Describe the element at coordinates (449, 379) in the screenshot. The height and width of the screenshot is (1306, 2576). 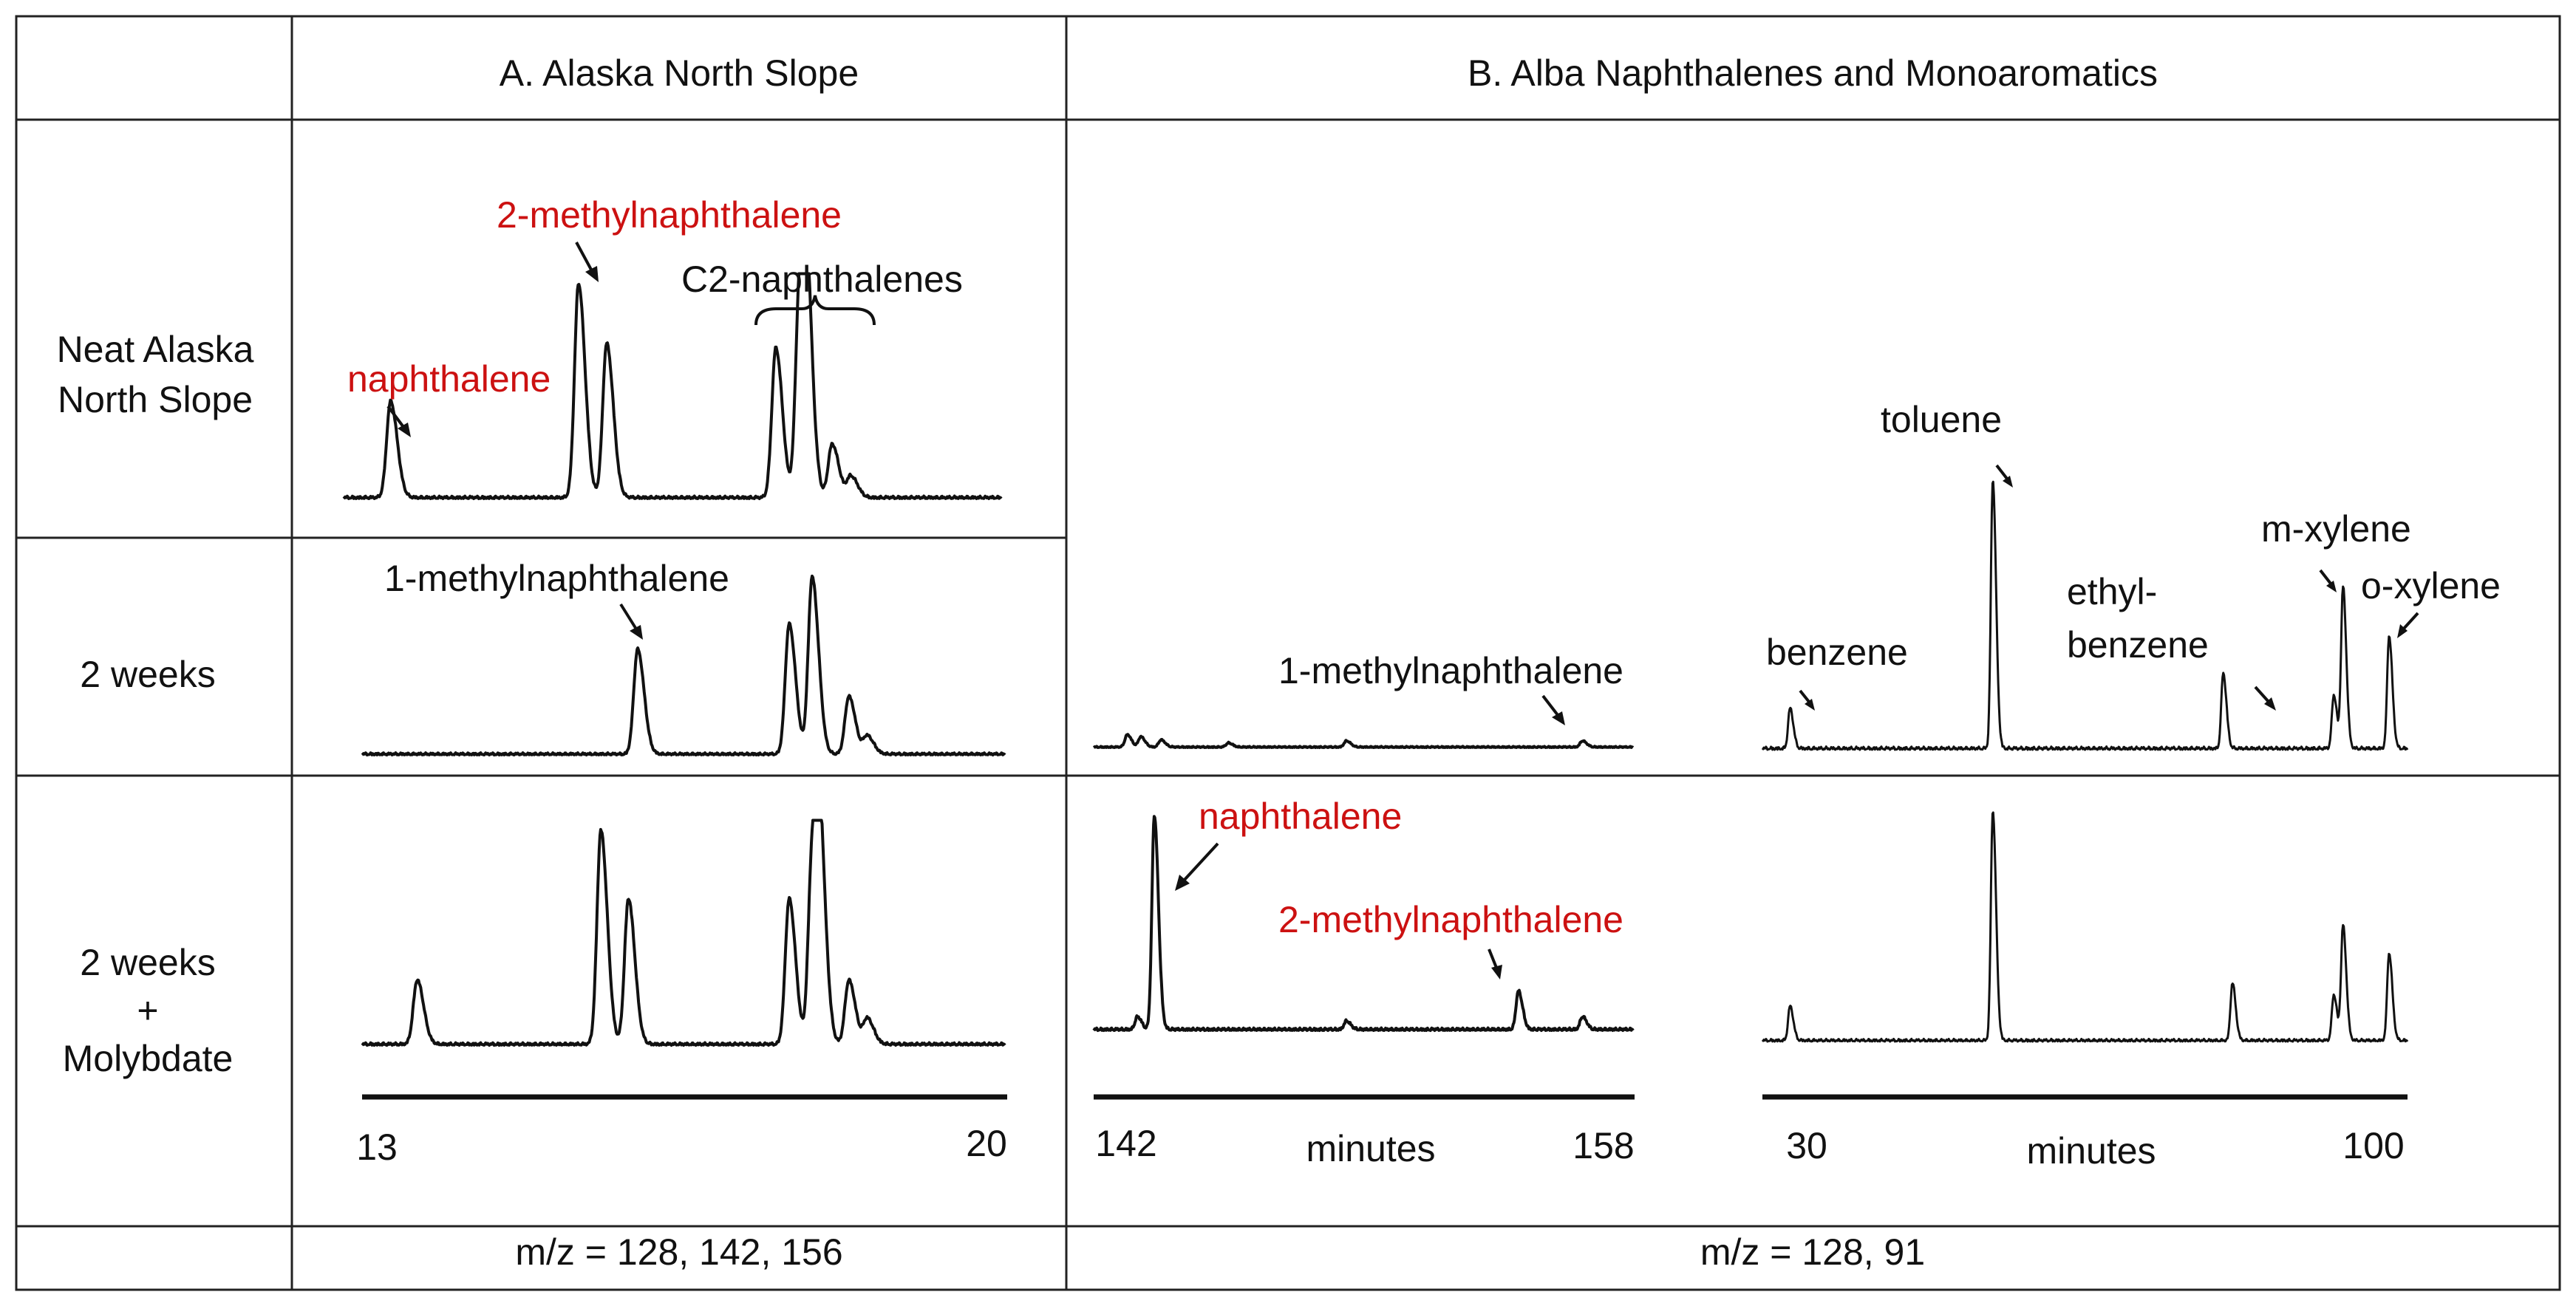
I see `label-naphthalene-a: naphthalene` at that location.